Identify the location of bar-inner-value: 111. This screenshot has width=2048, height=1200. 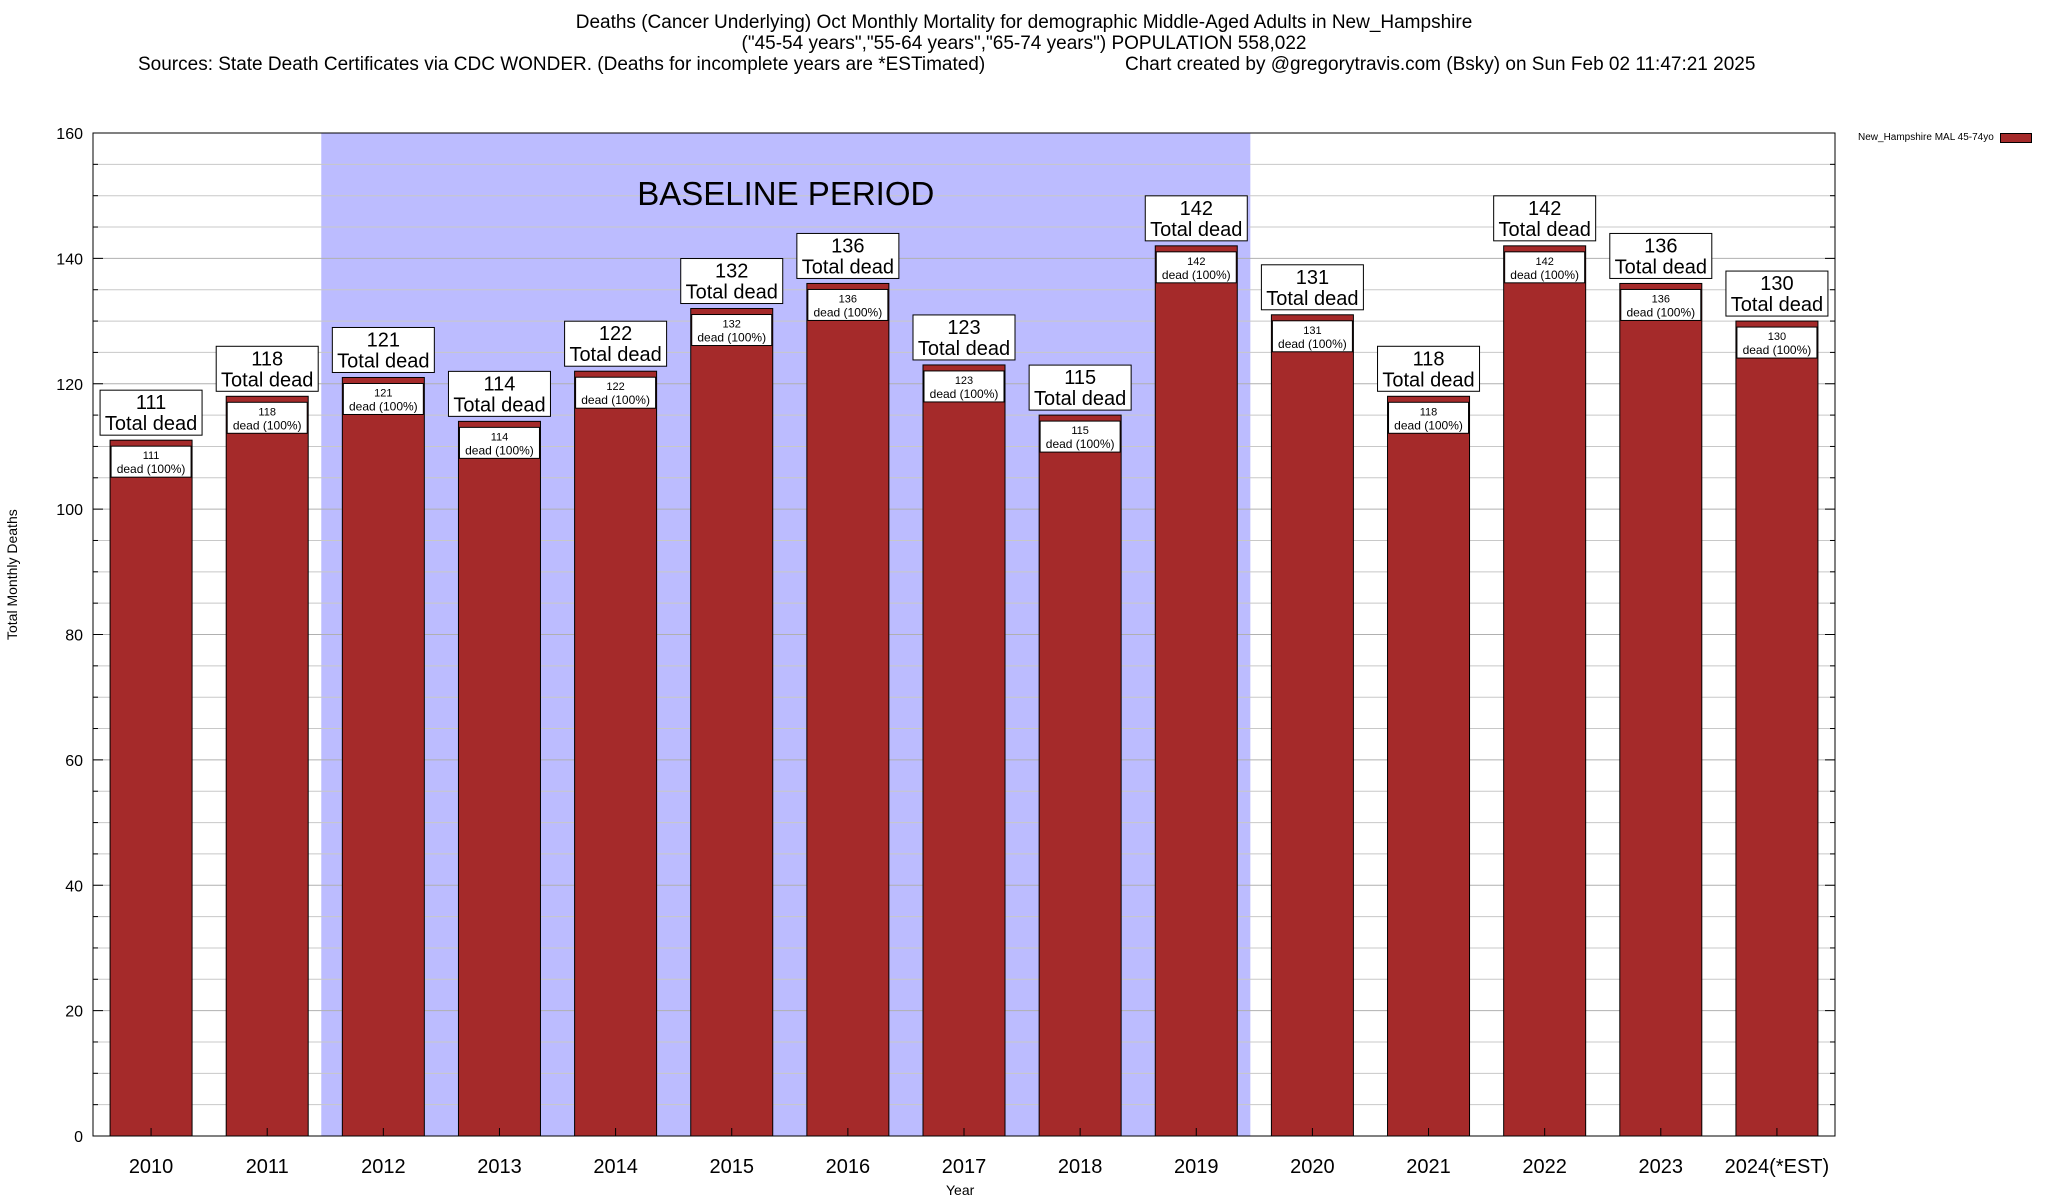
(151, 456).